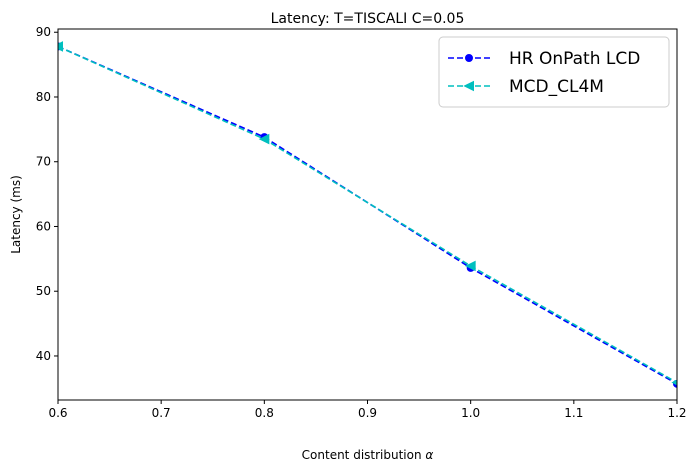 This screenshot has width=697, height=471. I want to click on x-axis: 0.6 0.7 0.8 0.9 1.0 1.1 1.2, so click(367, 410).